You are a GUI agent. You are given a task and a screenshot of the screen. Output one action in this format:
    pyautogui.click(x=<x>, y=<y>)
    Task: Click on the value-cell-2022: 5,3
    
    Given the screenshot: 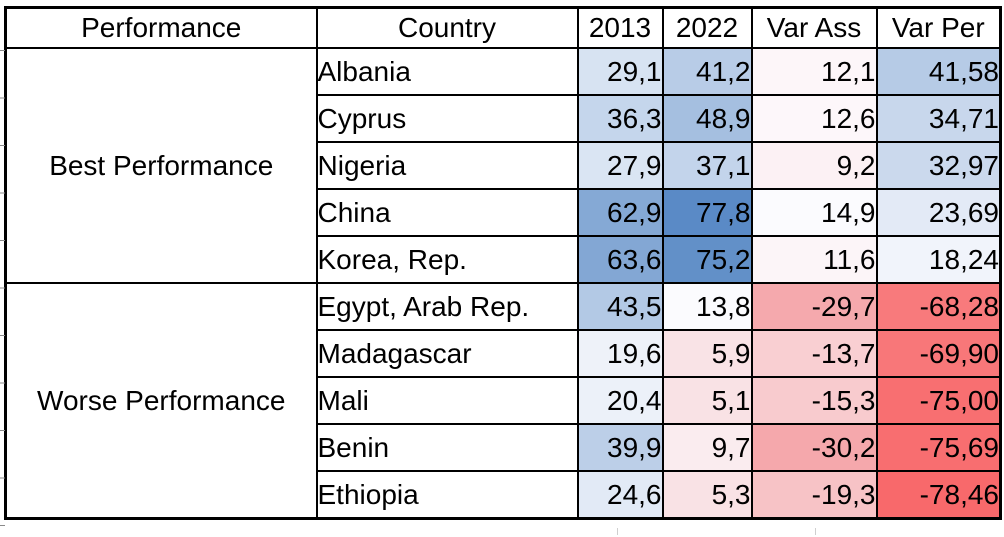 What is the action you would take?
    pyautogui.click(x=707, y=495)
    